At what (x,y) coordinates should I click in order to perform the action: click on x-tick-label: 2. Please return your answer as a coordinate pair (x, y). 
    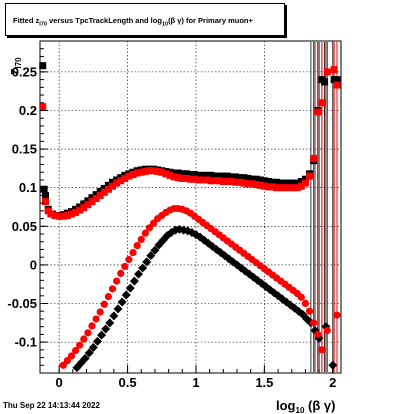
    Looking at the image, I should click on (332, 382).